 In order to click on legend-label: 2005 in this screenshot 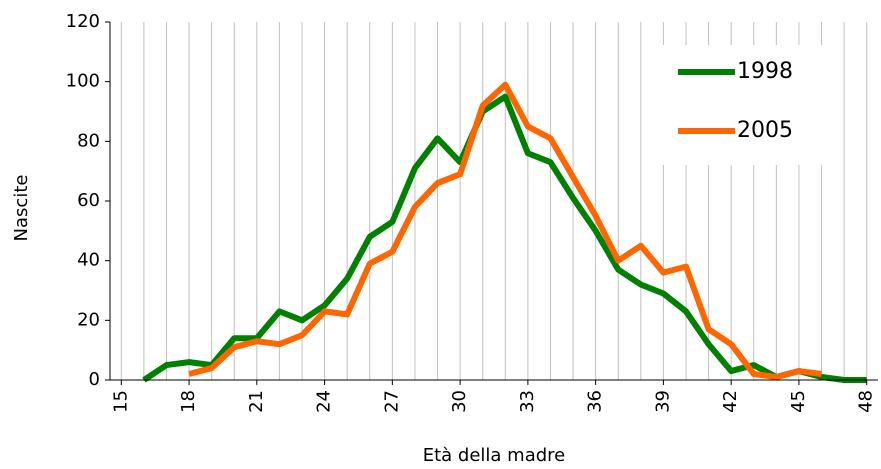, I will do `click(765, 130)`.